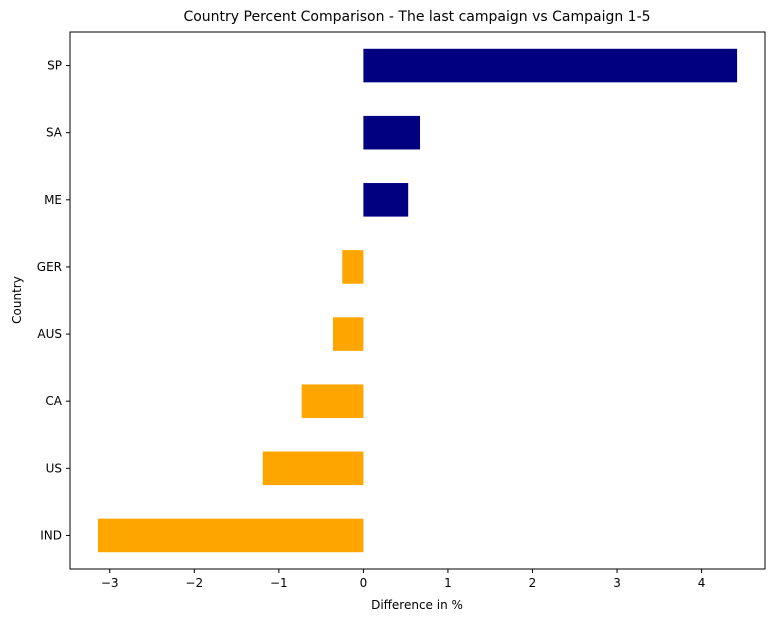  Describe the element at coordinates (385, 200) in the screenshot. I see `bar-me` at that location.